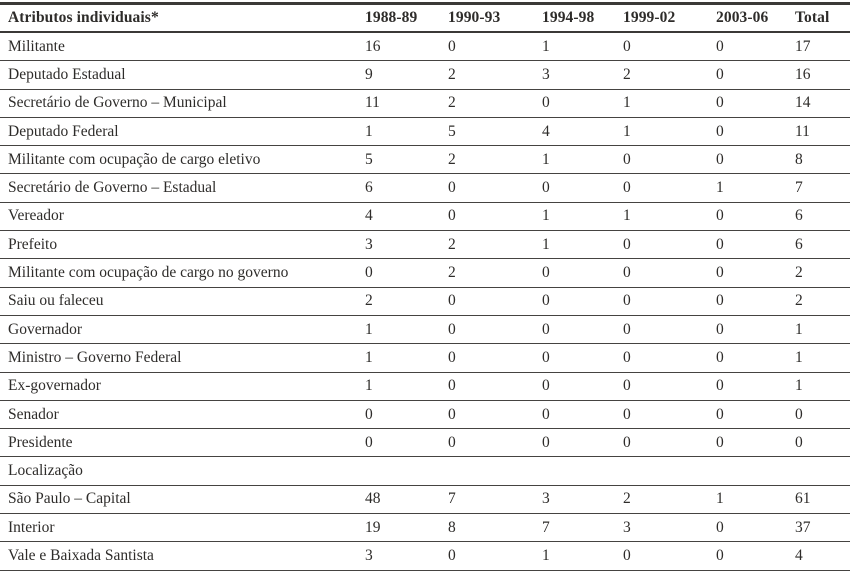  What do you see at coordinates (425, 471) in the screenshot?
I see `section-row: Localização` at bounding box center [425, 471].